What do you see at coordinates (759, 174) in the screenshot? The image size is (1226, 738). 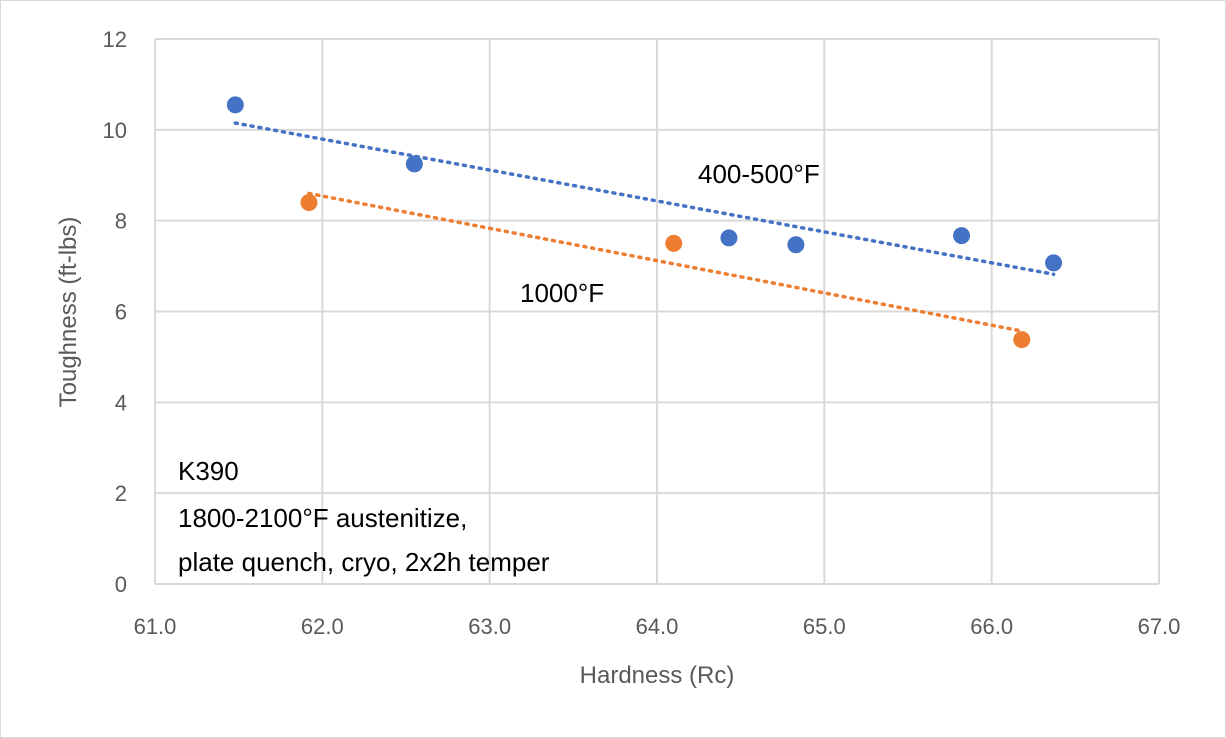 I see `series-label-400-500: 400-500°F` at bounding box center [759, 174].